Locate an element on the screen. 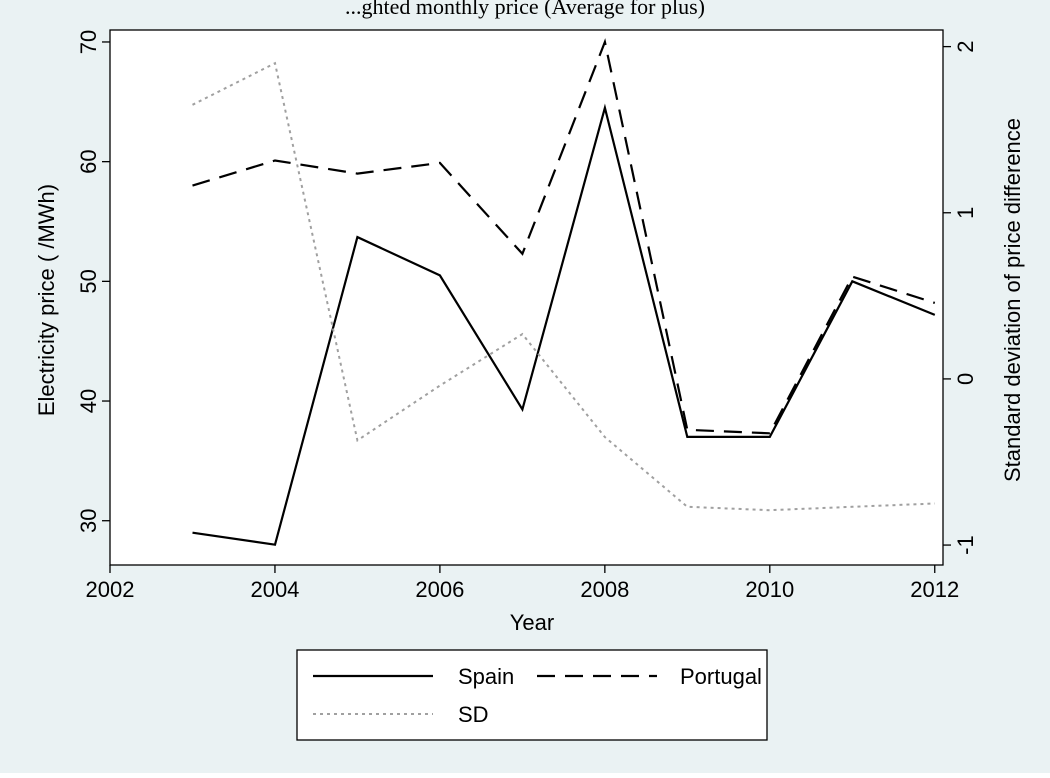 The image size is (1050, 778). y-left-tick-label: 30 is located at coordinates (88, 520).